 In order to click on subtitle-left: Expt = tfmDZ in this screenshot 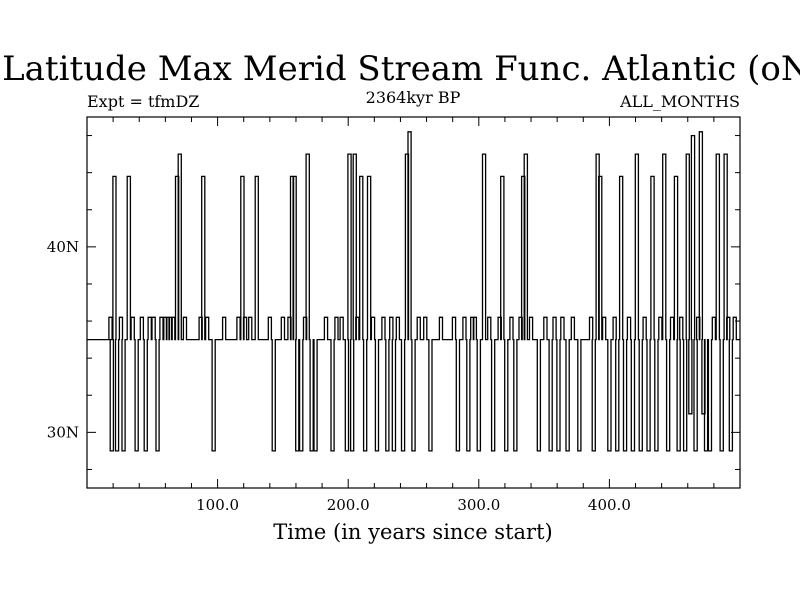, I will do `click(143, 101)`.